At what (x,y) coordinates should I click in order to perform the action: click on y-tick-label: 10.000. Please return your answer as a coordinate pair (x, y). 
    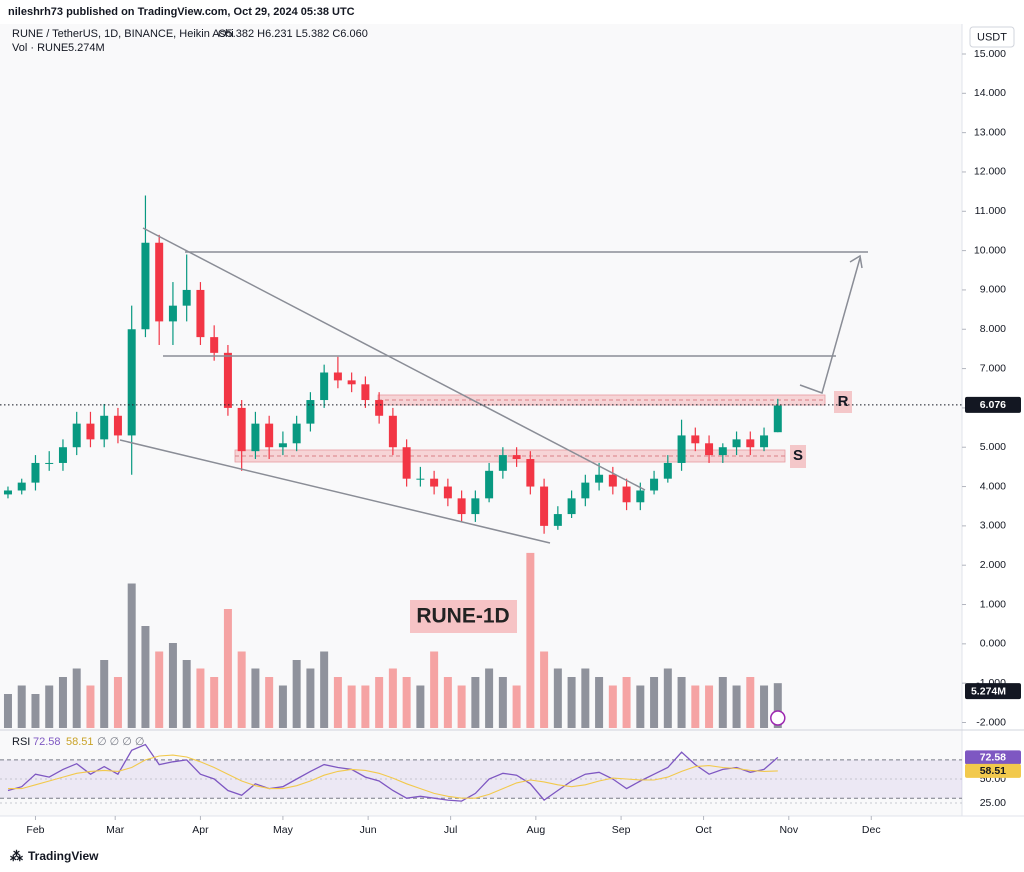
    Looking at the image, I should click on (990, 250).